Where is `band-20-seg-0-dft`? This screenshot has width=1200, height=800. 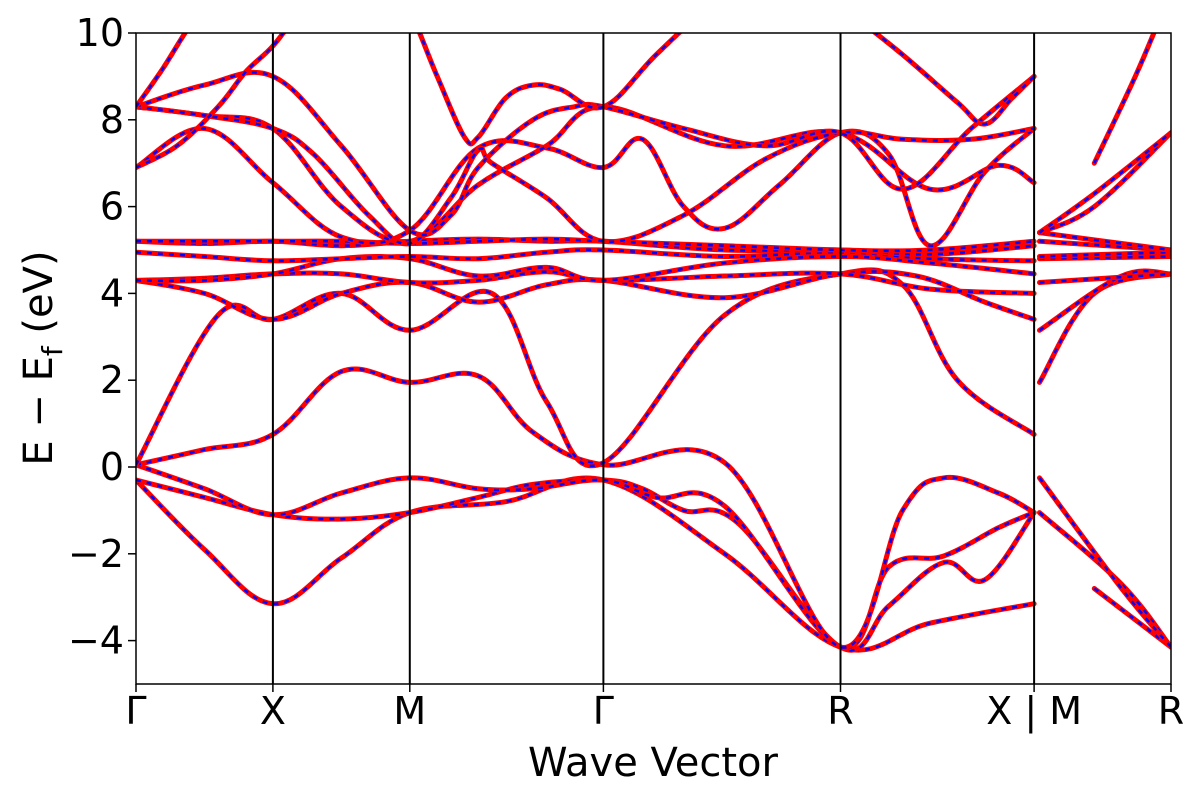 band-20-seg-0-dft is located at coordinates (1124, 99).